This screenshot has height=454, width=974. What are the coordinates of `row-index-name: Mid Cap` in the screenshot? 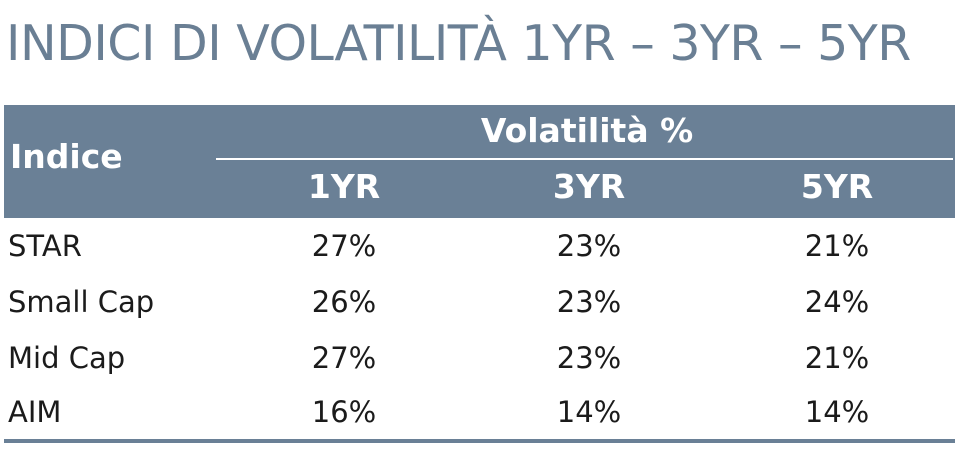 It's located at (67, 358).